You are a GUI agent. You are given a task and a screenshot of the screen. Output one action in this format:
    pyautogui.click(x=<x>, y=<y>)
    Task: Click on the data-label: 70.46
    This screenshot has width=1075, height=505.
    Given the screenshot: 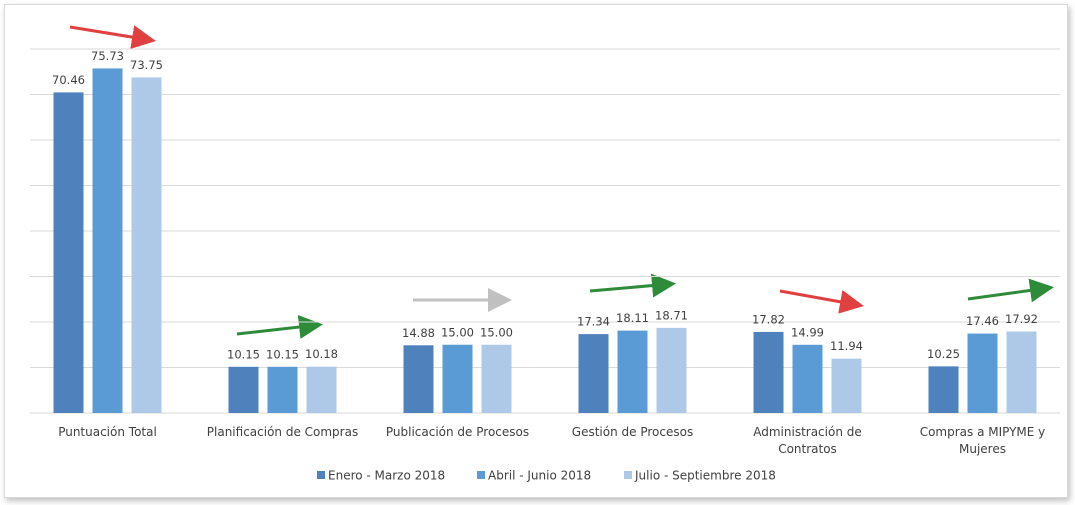 What is the action you would take?
    pyautogui.click(x=68, y=80)
    